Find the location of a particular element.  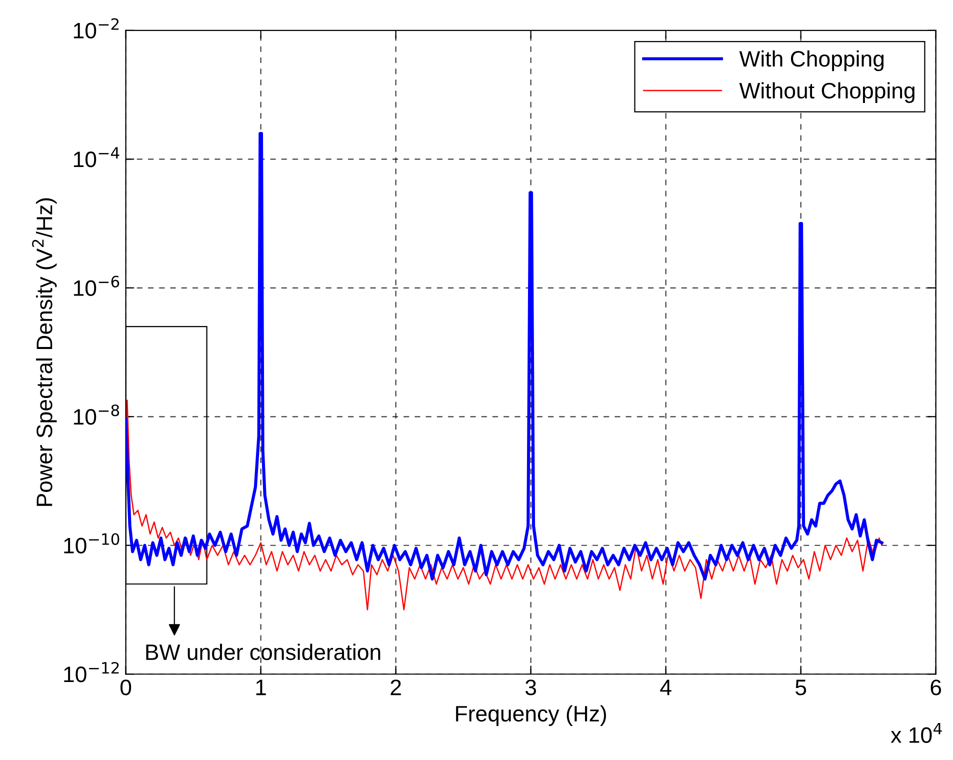

y-tick-label: 10$^{−4}$ is located at coordinates (97, 157).